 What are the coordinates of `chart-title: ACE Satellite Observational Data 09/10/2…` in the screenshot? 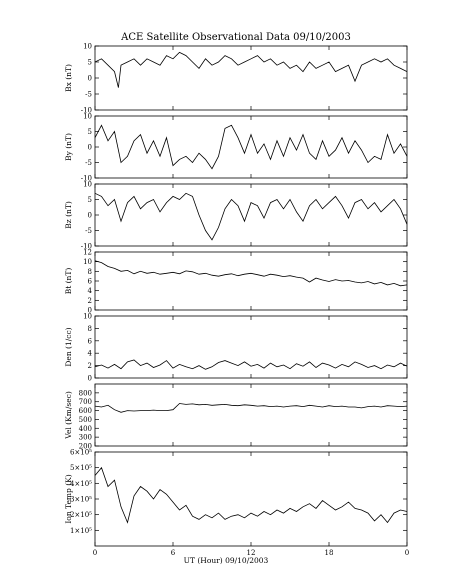 It's located at (235, 37).